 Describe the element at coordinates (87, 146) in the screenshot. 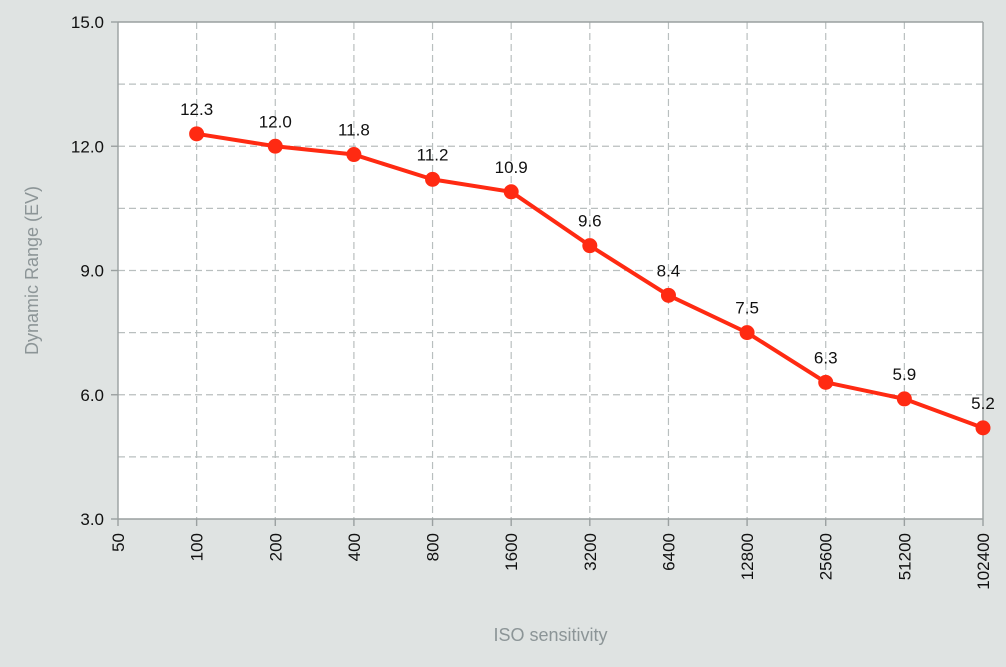

I see `y-tick-label: 12.0` at that location.